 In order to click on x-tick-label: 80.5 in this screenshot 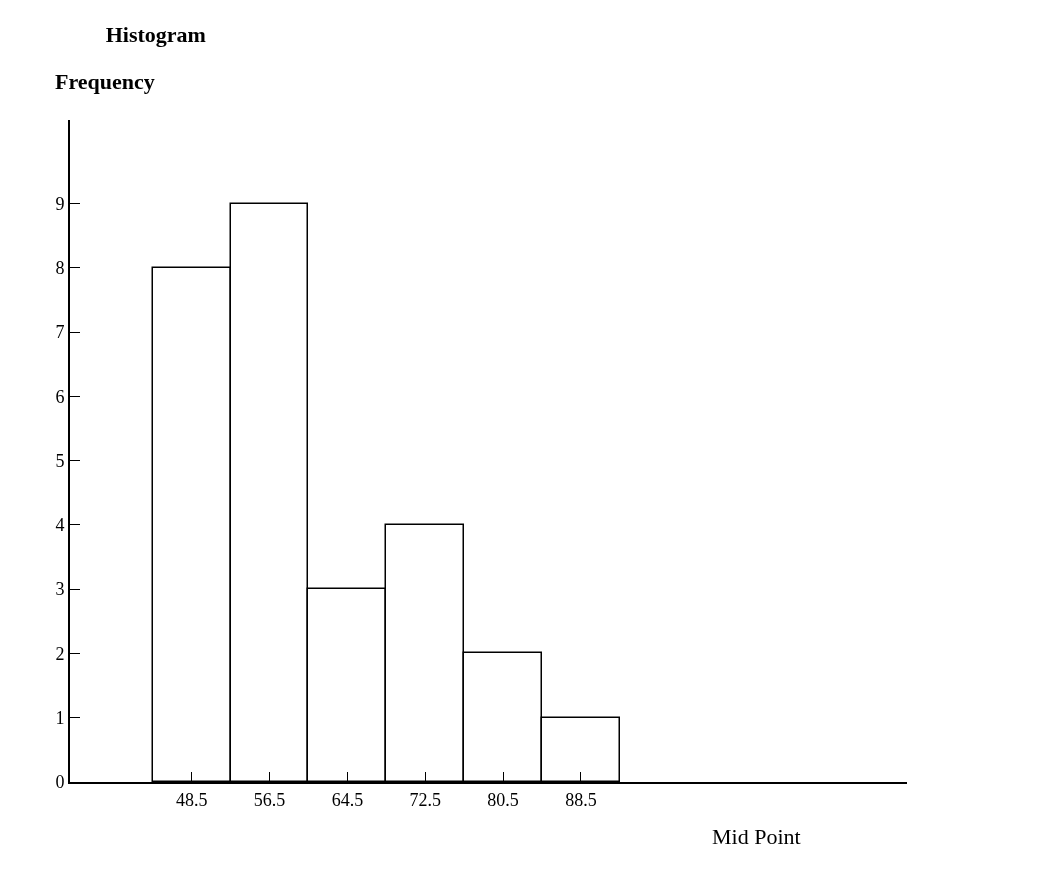, I will do `click(503, 799)`.